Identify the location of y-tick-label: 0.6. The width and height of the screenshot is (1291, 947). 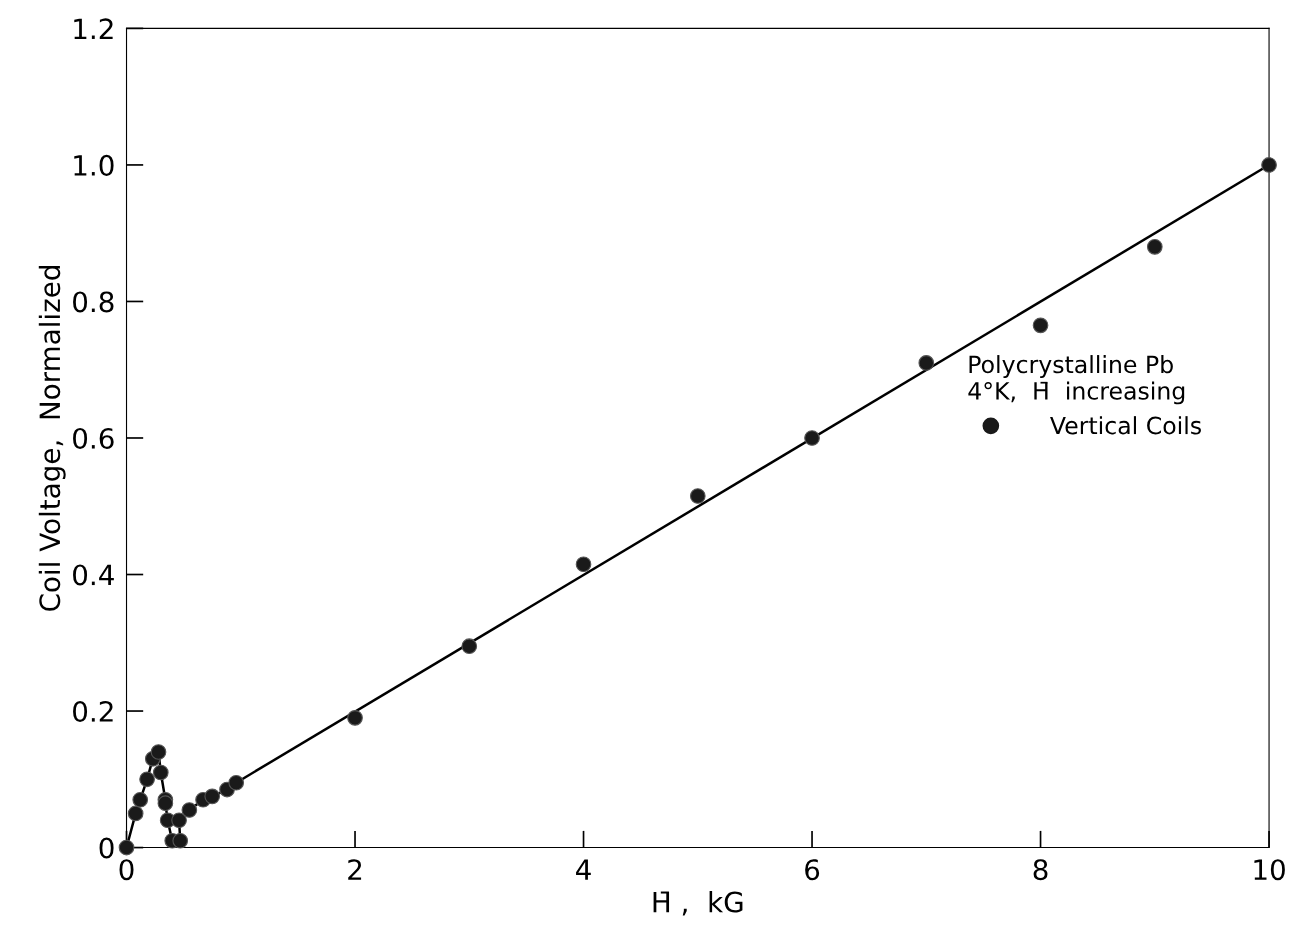
(93, 438).